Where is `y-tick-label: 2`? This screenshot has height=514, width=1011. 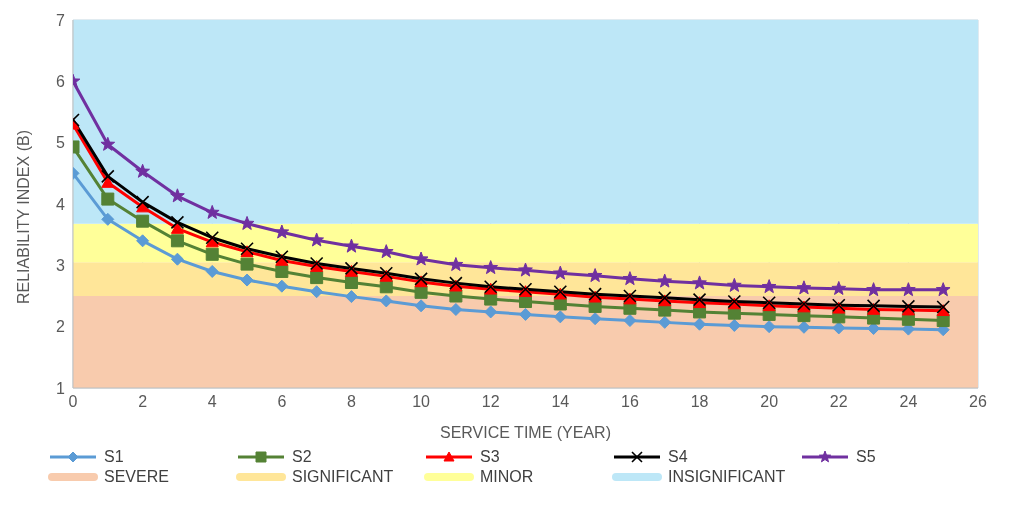 y-tick-label: 2 is located at coordinates (61, 327).